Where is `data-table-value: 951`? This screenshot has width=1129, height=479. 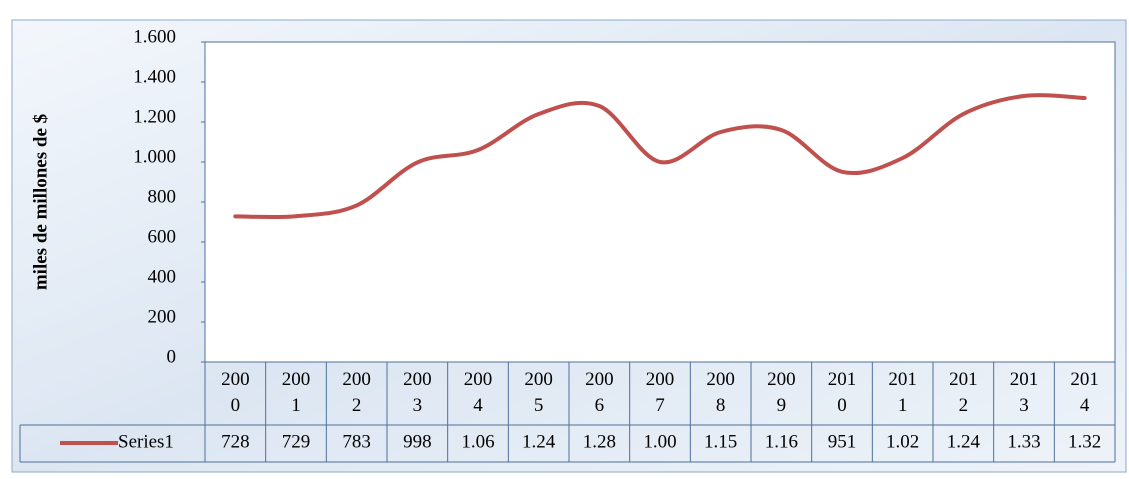 data-table-value: 951 is located at coordinates (842, 441).